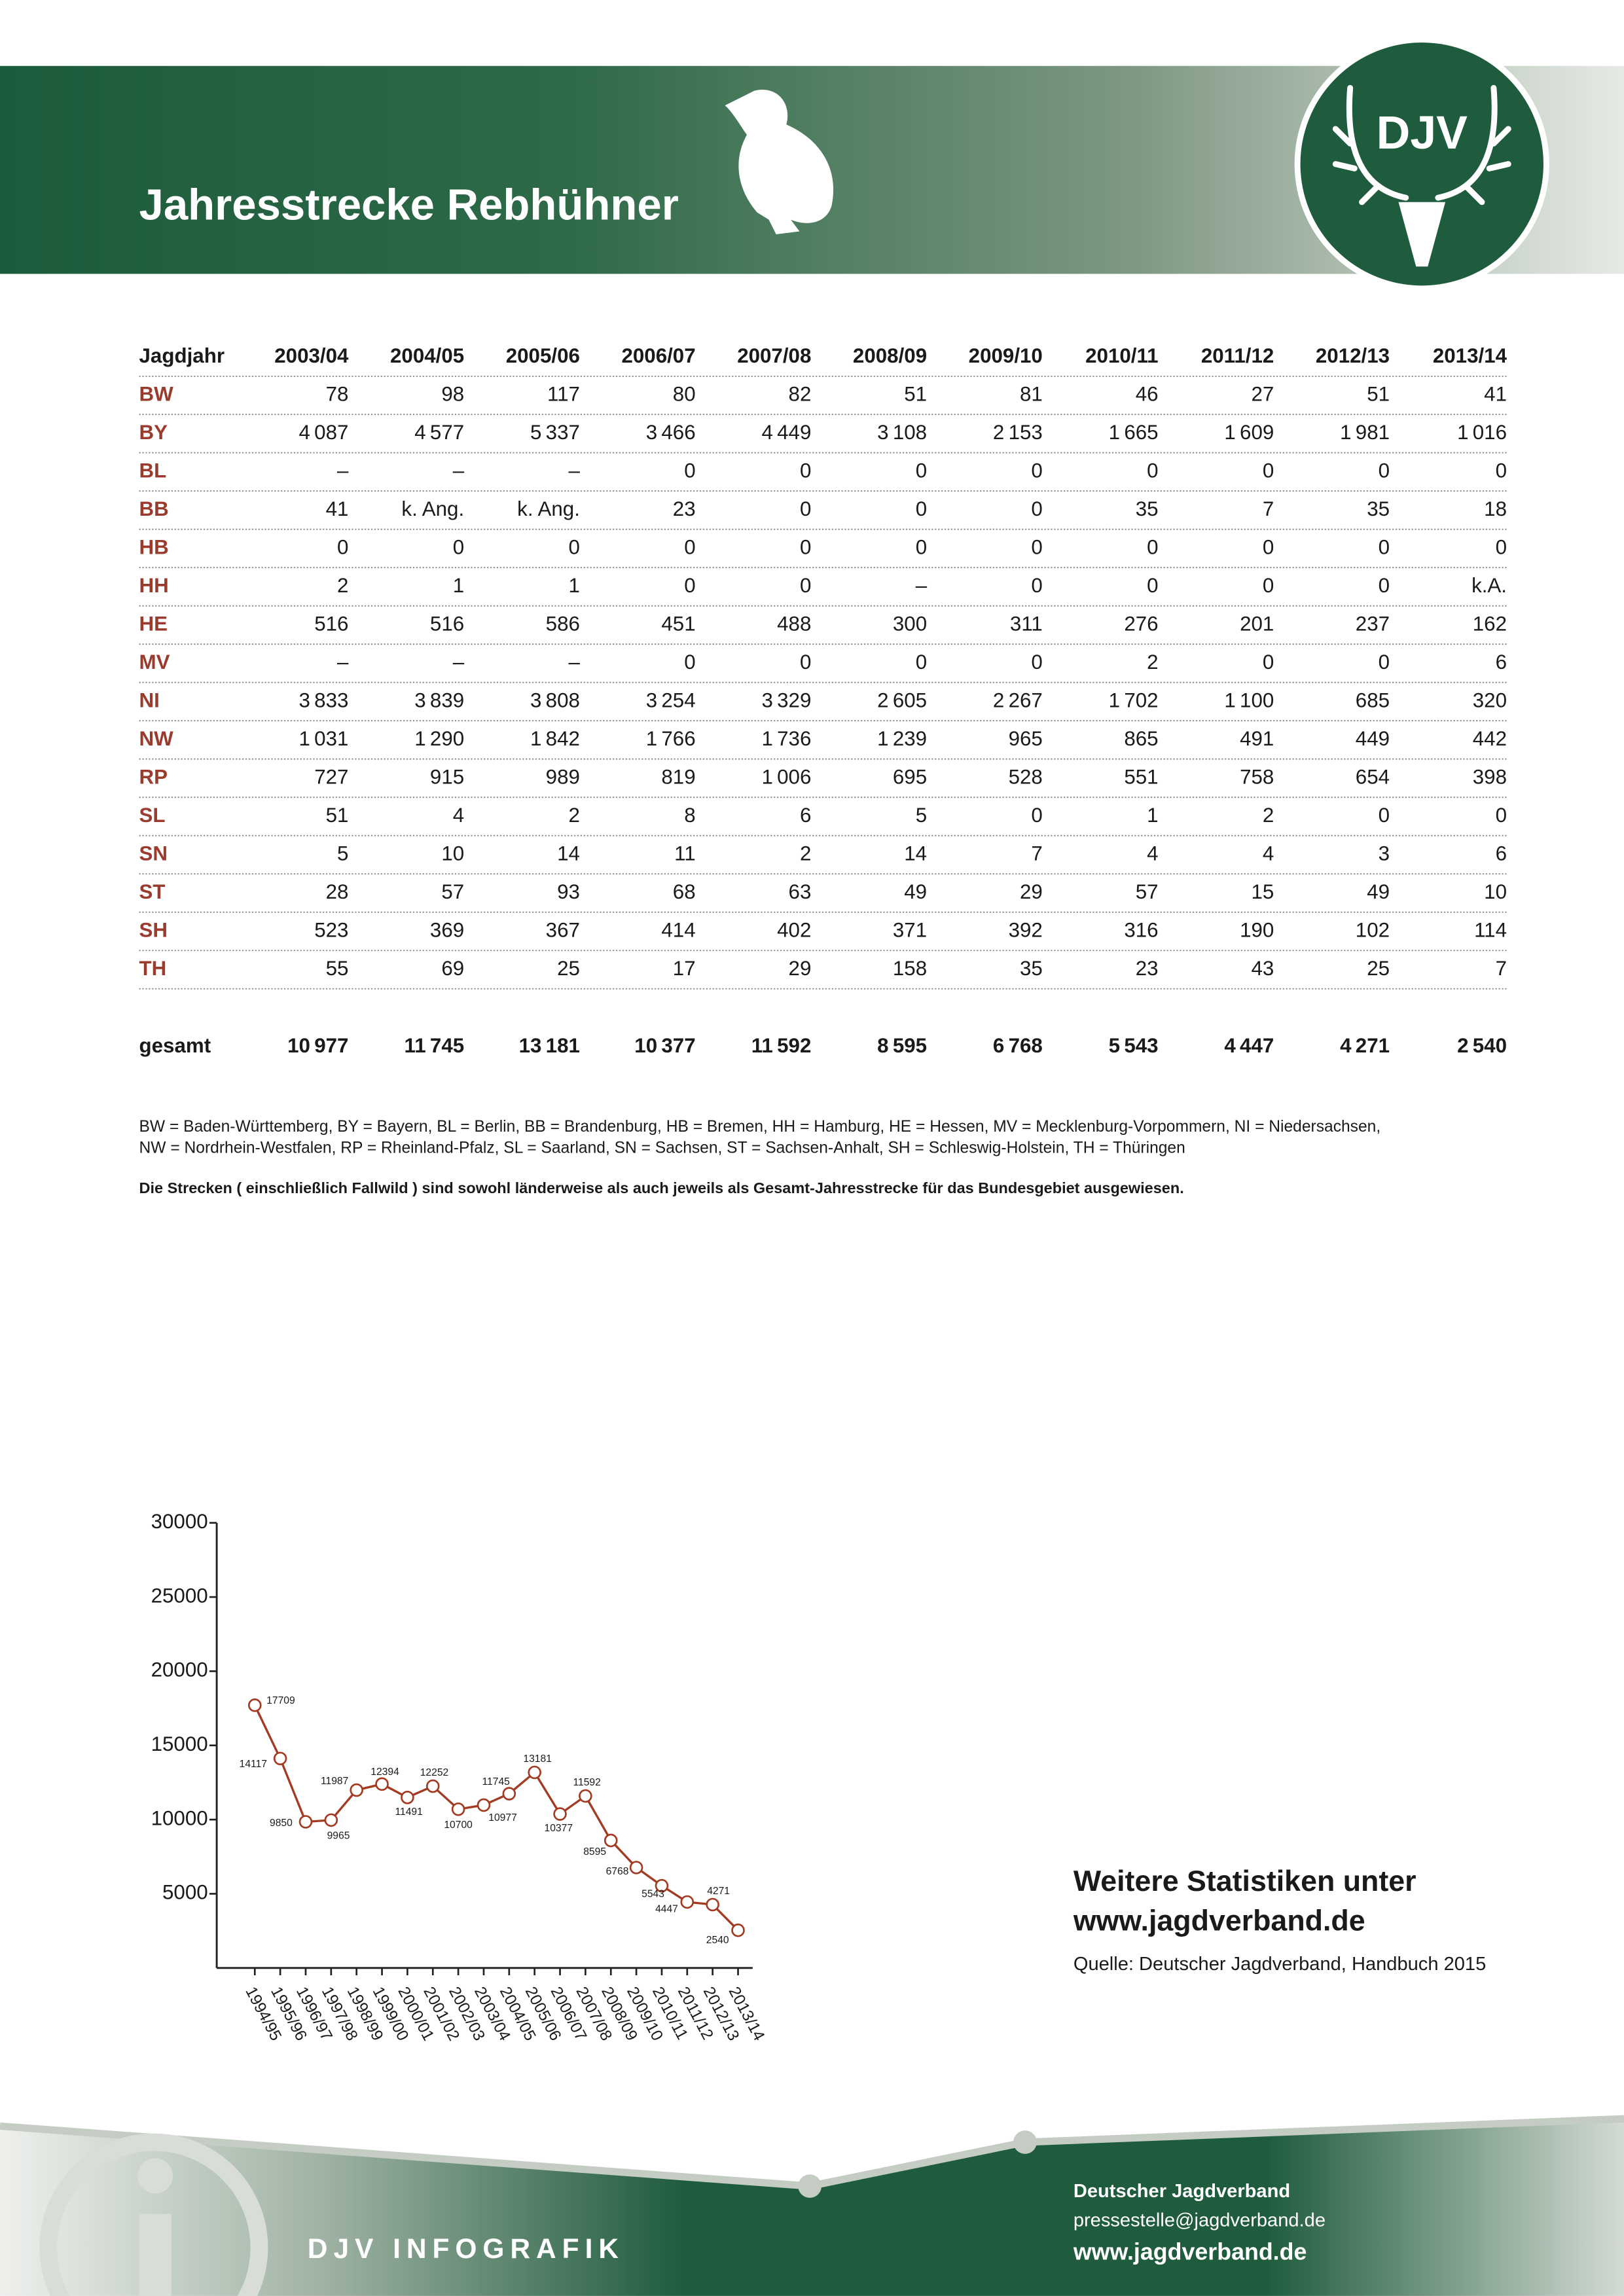 Image resolution: width=1624 pixels, height=2296 pixels. Describe the element at coordinates (180, 1521) in the screenshot. I see `y-tick-label: 30000` at that location.